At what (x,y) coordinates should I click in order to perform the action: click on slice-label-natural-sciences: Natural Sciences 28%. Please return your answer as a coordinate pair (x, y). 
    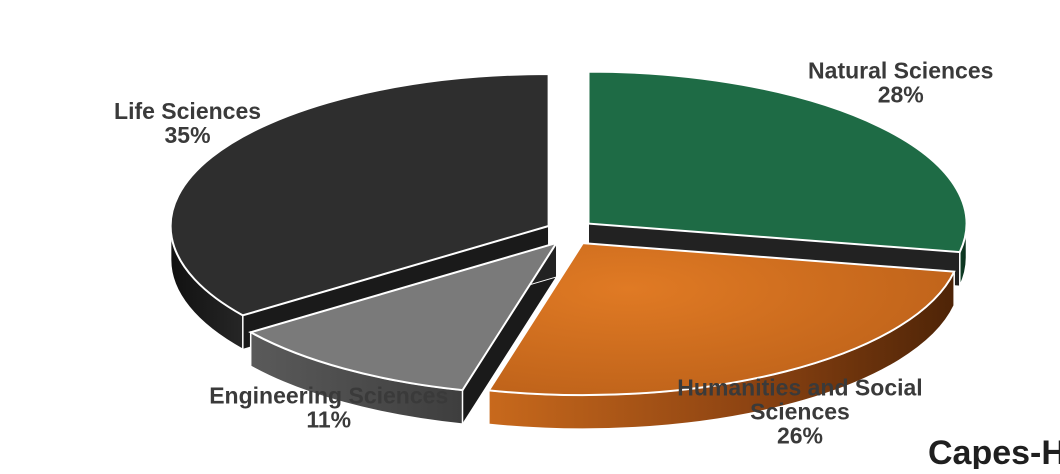
    Looking at the image, I should click on (900, 82).